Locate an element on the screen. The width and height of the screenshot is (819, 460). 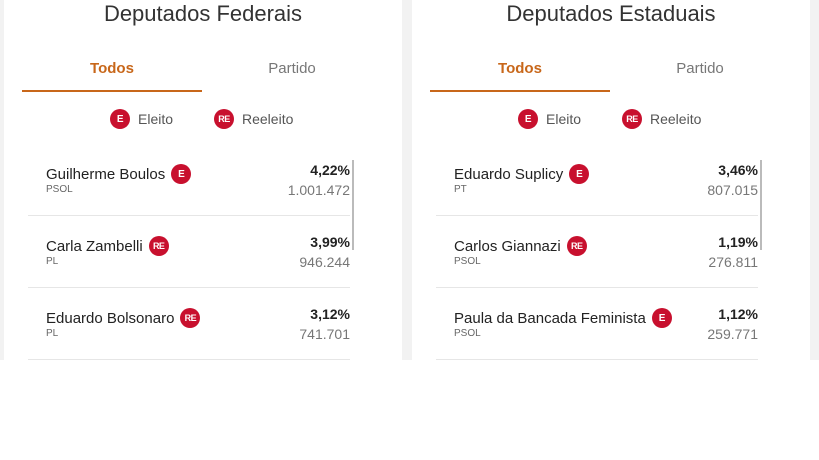
candidate-name: Eduardo Bolsonaro RE is located at coordinates (123, 318).